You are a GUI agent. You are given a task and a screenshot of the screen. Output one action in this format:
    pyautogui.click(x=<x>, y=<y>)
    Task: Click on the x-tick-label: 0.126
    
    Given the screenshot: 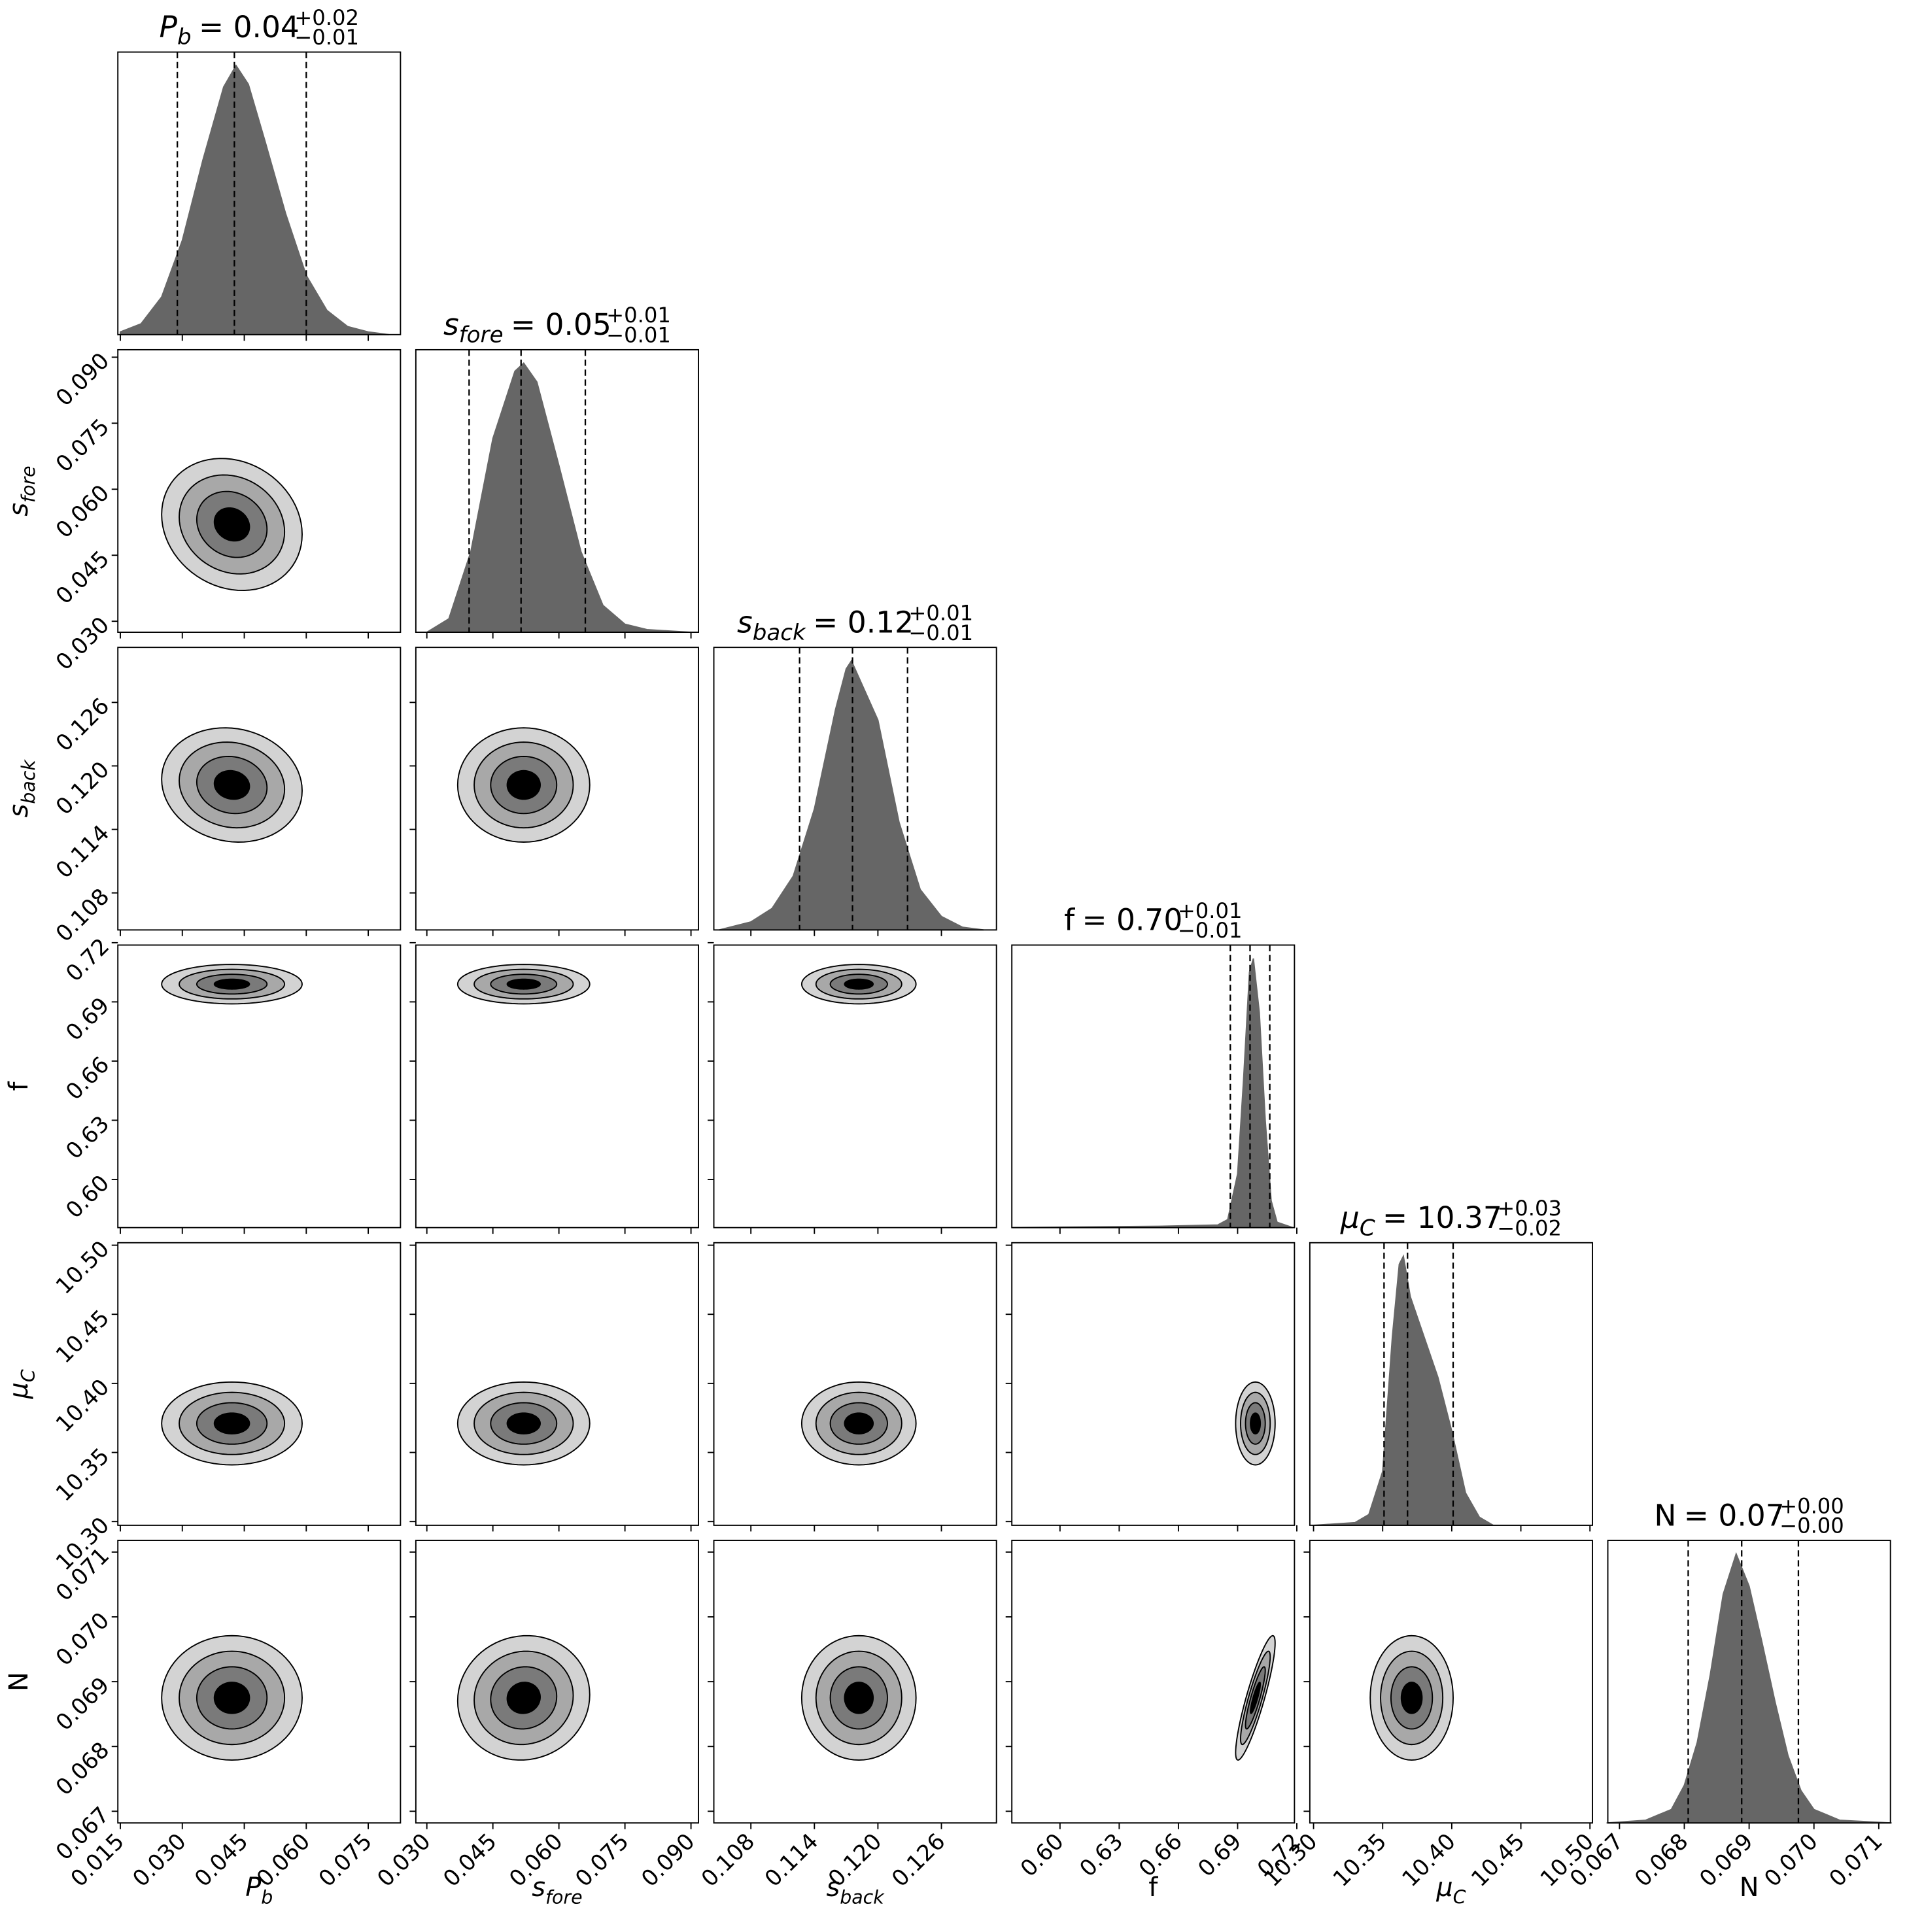 What is the action you would take?
    pyautogui.click(x=918, y=1860)
    